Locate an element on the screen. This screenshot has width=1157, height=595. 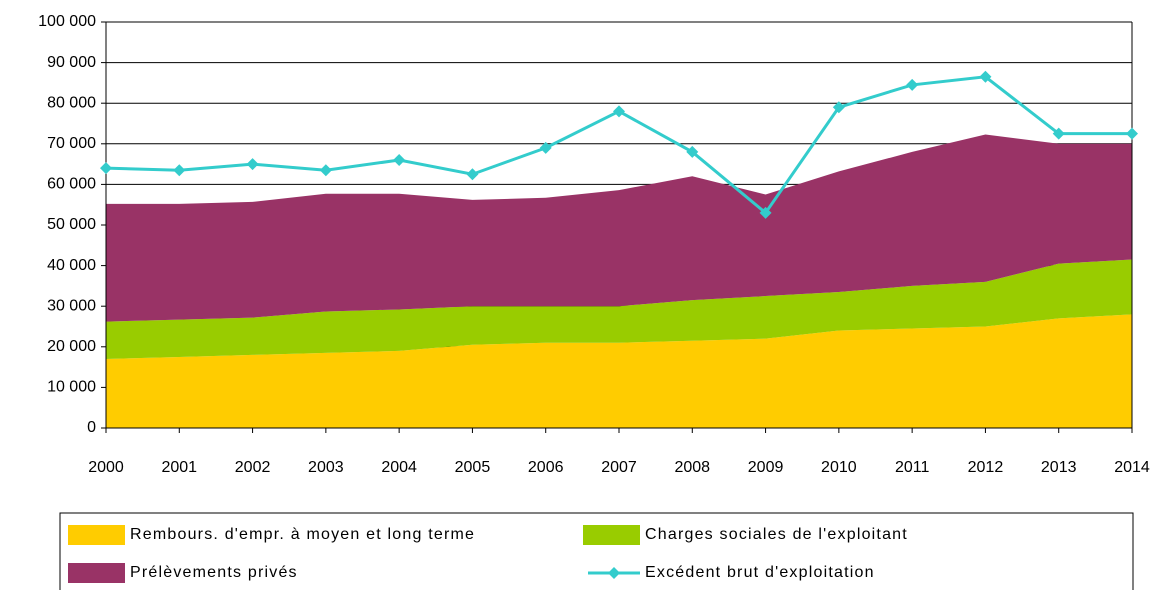
y-tick-label: 10 000 is located at coordinates (71, 387).